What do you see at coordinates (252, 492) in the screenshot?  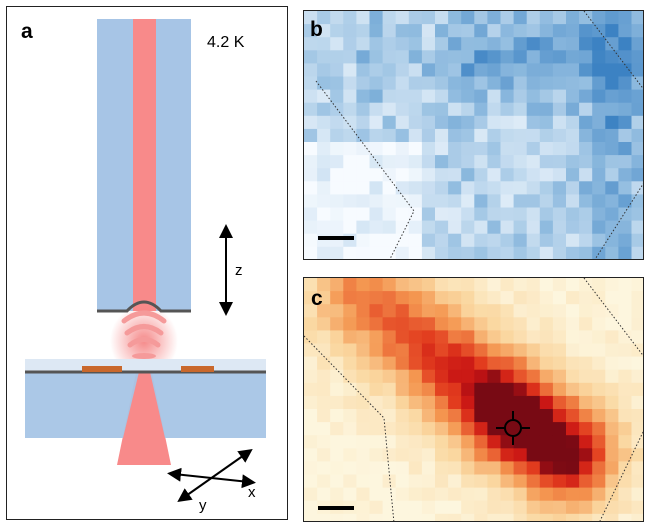 I see `x-axis-label: x` at bounding box center [252, 492].